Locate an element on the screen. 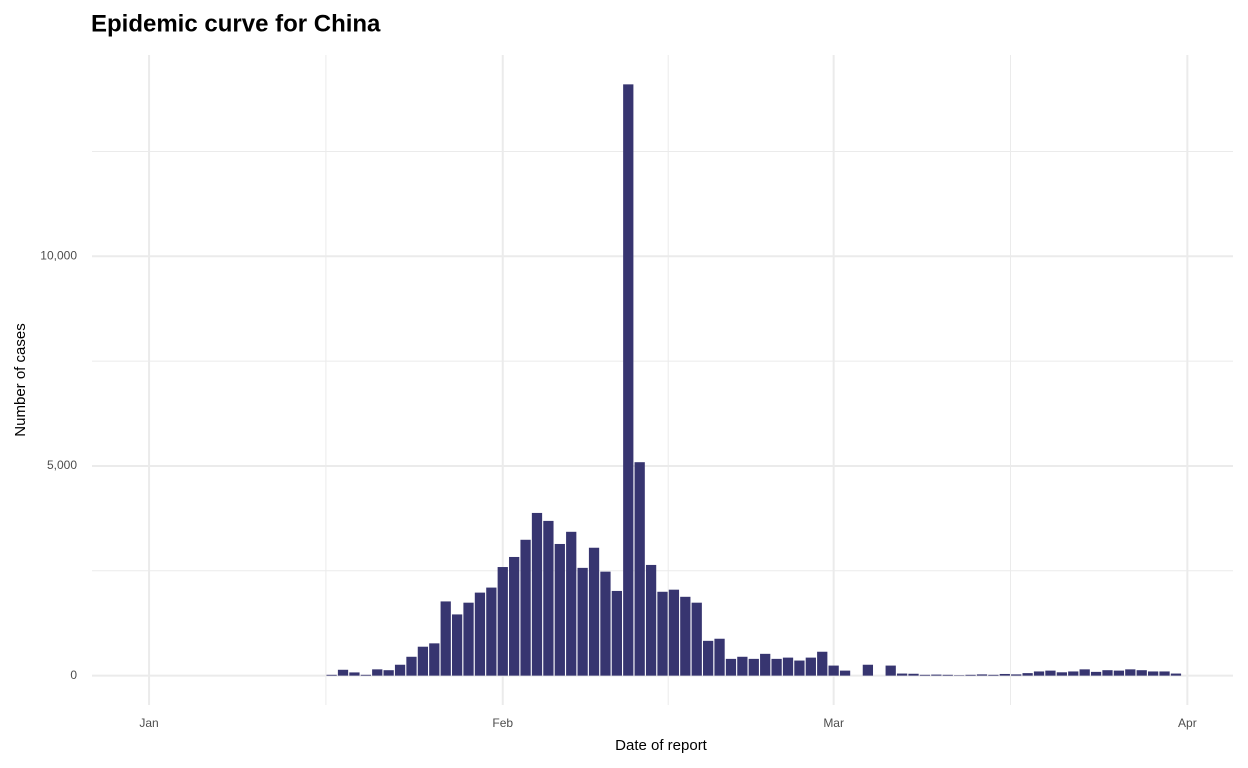  y-axis-title: Number of cases is located at coordinates (20, 379).